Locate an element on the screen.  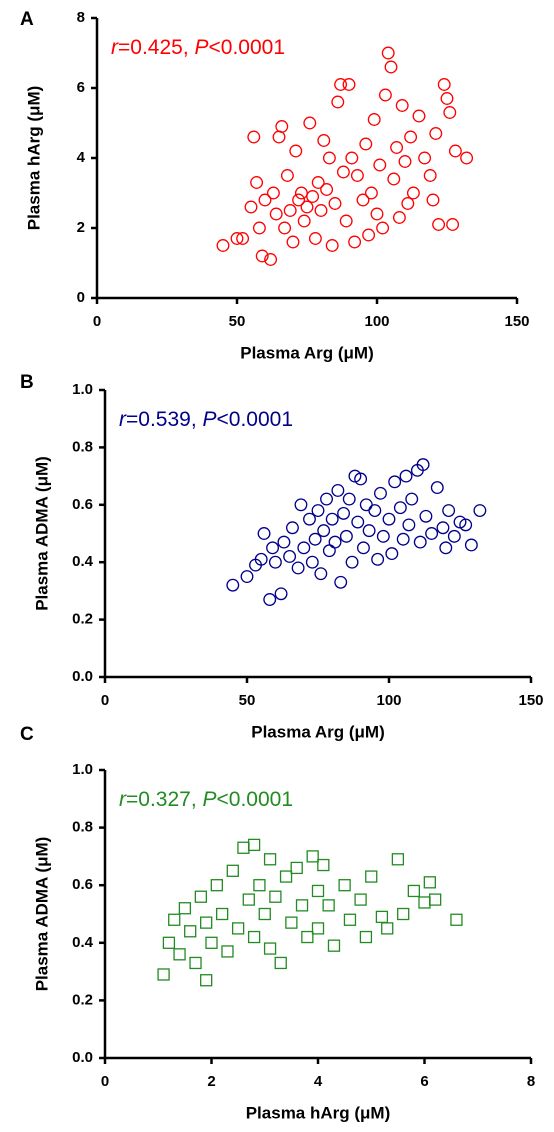
y-tick-label: 0.4 is located at coordinates (83, 942).